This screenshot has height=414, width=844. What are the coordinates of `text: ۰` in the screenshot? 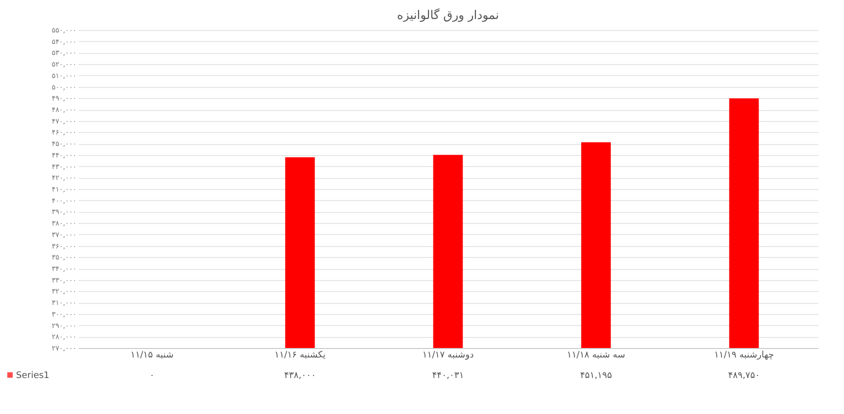 It's located at (152, 376).